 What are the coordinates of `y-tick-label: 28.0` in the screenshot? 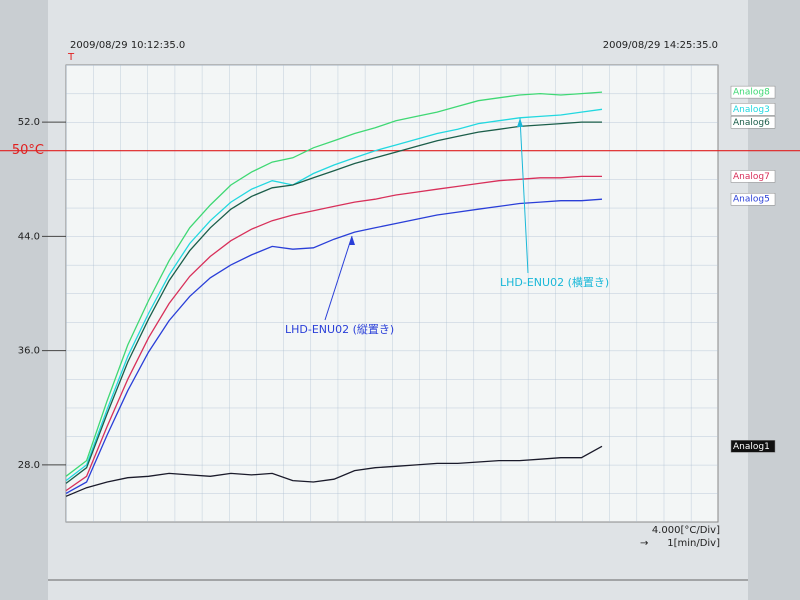 It's located at (29, 465).